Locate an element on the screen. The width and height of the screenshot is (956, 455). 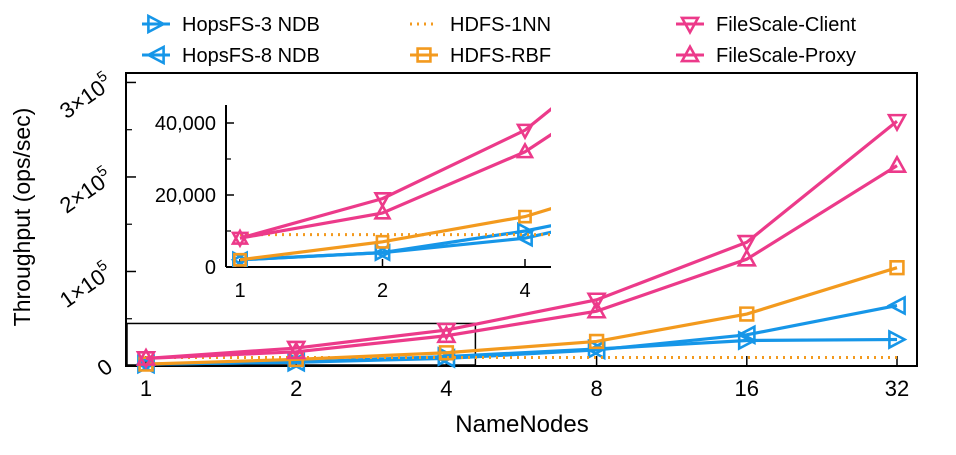
x-axis-label: NameNodes is located at coordinates (521, 424).